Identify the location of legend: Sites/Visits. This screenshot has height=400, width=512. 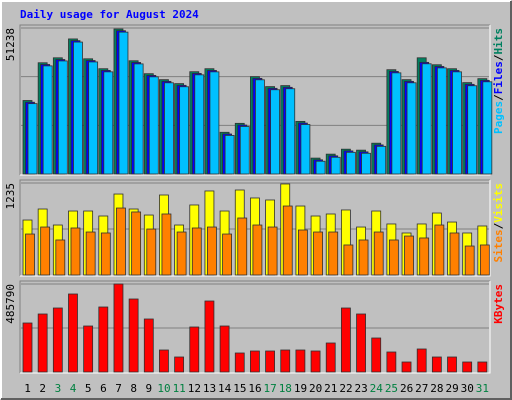
(498, 223).